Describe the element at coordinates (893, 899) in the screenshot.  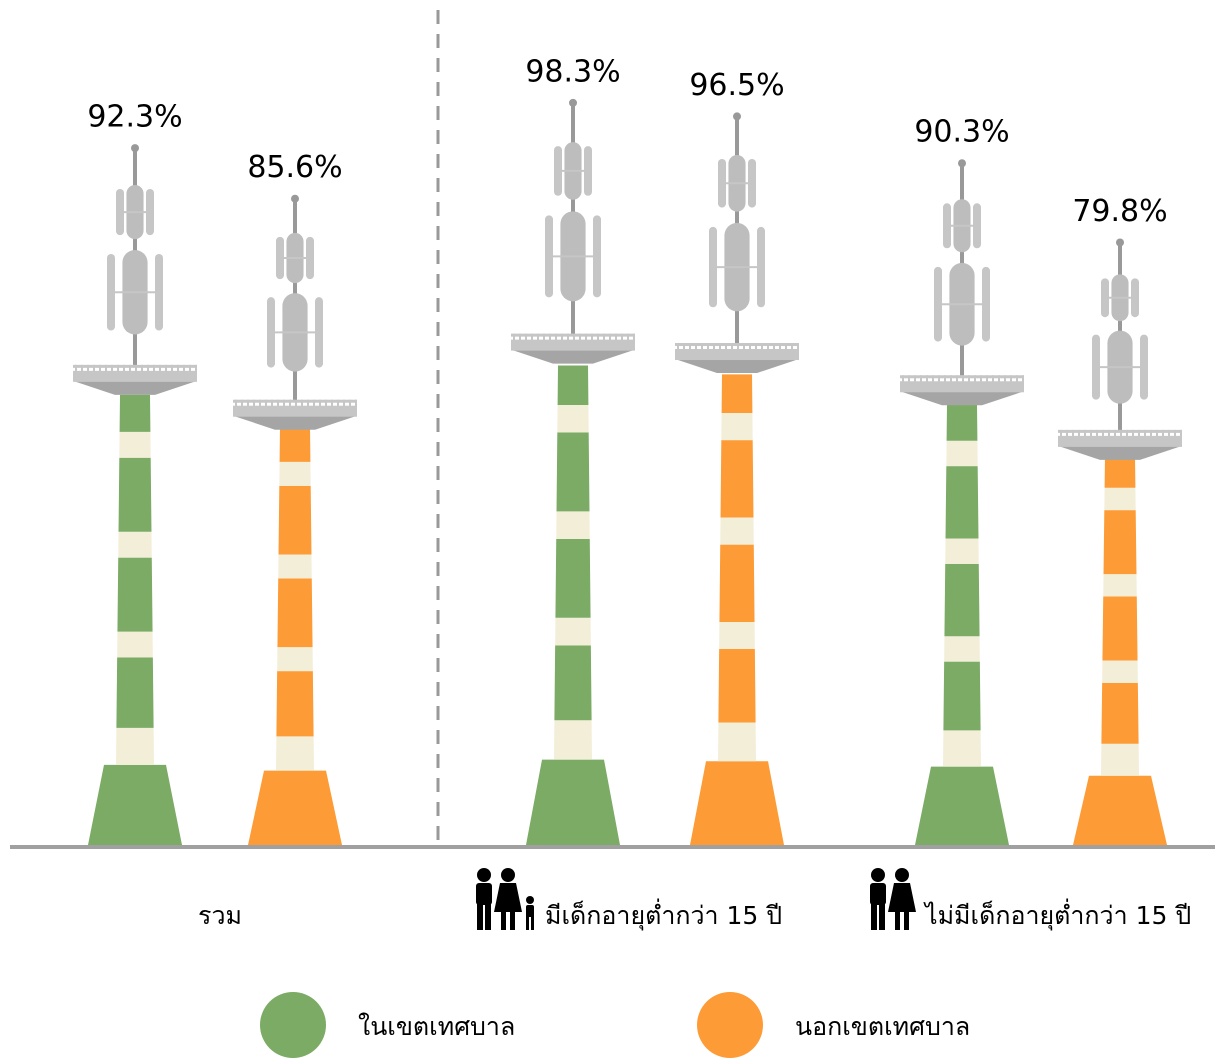
I see `couple-icon` at that location.